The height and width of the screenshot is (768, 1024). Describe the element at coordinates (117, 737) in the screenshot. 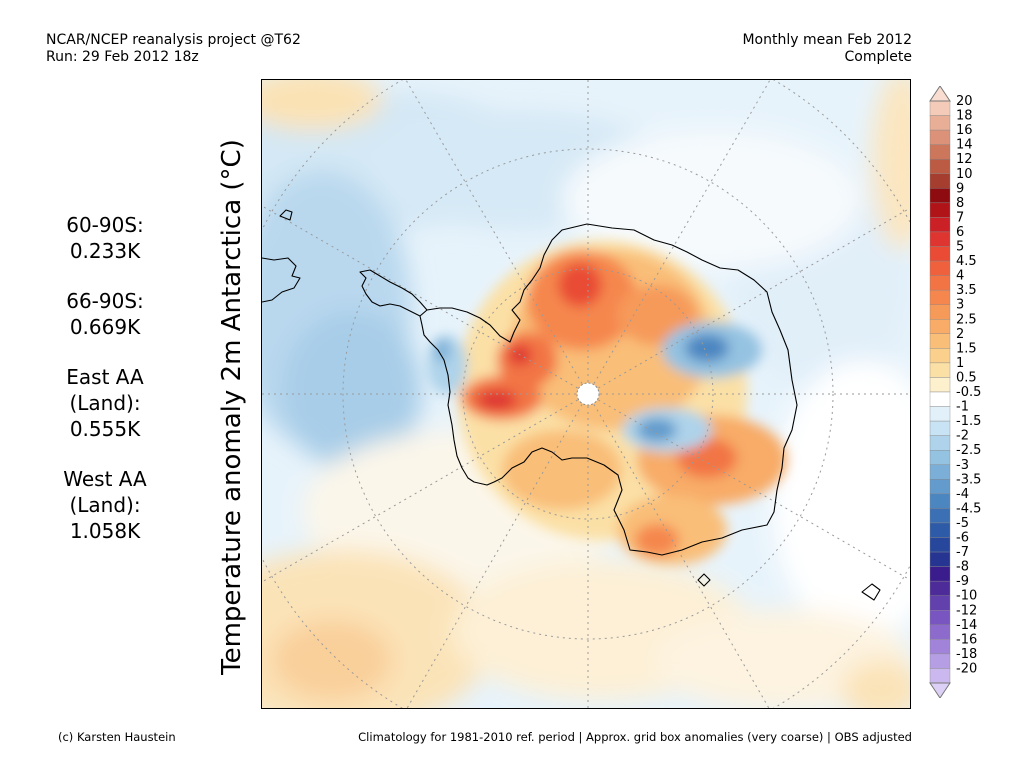

I see `credit-label: (c) Karsten Haustein` at that location.